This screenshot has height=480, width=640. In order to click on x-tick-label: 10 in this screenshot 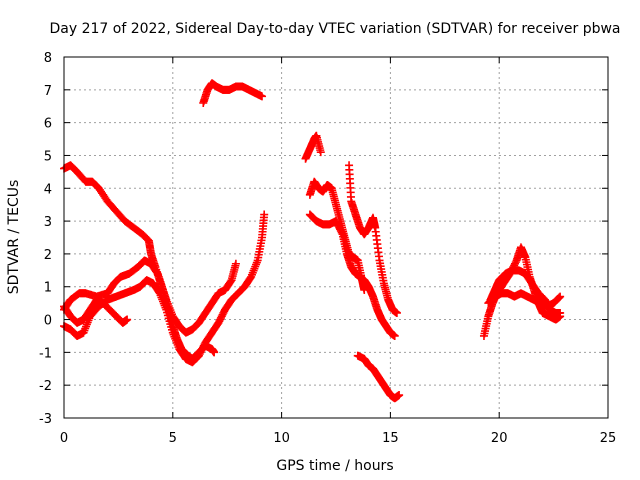, I will do `click(281, 438)`.